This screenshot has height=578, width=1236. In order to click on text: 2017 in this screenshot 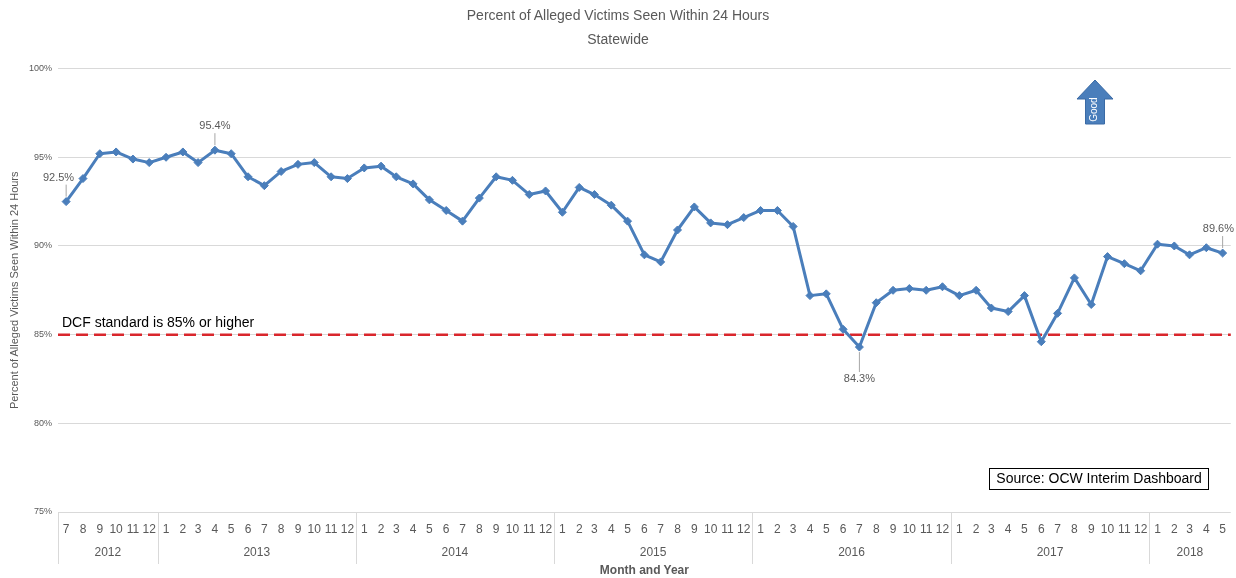, I will do `click(1050, 552)`.